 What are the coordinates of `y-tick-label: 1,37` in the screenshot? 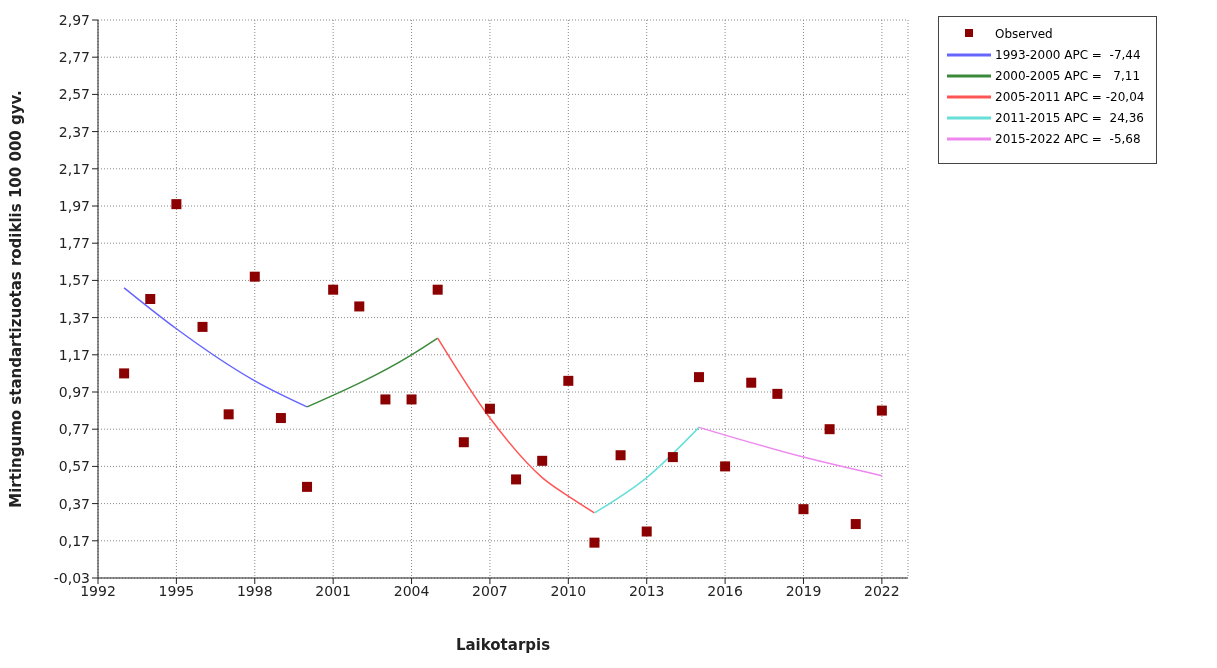 It's located at (74, 317).